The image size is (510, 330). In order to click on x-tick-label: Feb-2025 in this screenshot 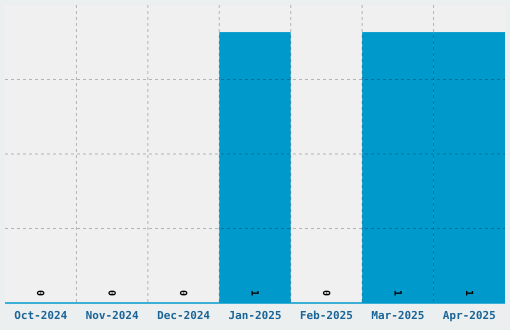, I will do `click(326, 315)`.